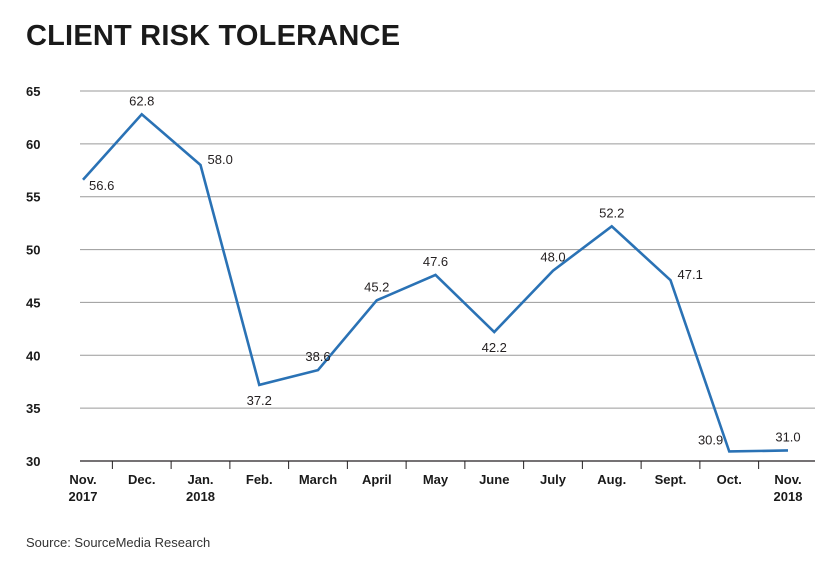 The height and width of the screenshot is (570, 840). What do you see at coordinates (213, 36) in the screenshot?
I see `chart-title: CLIENT RISK TOLERANCE` at bounding box center [213, 36].